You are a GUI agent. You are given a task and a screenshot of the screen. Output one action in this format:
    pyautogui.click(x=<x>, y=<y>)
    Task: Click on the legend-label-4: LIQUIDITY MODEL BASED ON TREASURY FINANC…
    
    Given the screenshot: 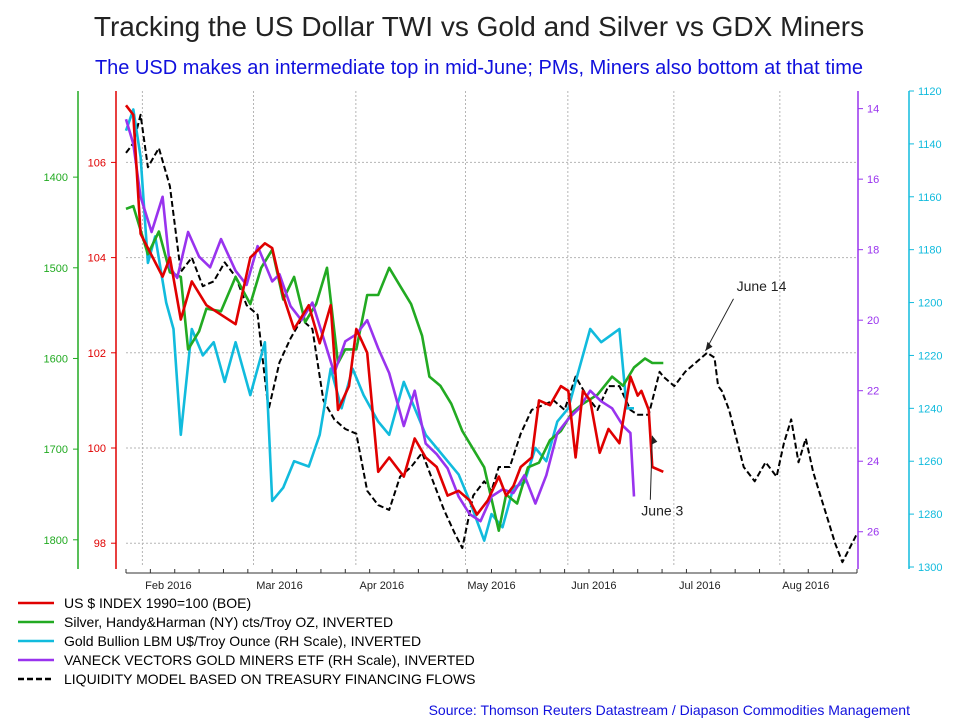 What is the action you would take?
    pyautogui.click(x=270, y=679)
    